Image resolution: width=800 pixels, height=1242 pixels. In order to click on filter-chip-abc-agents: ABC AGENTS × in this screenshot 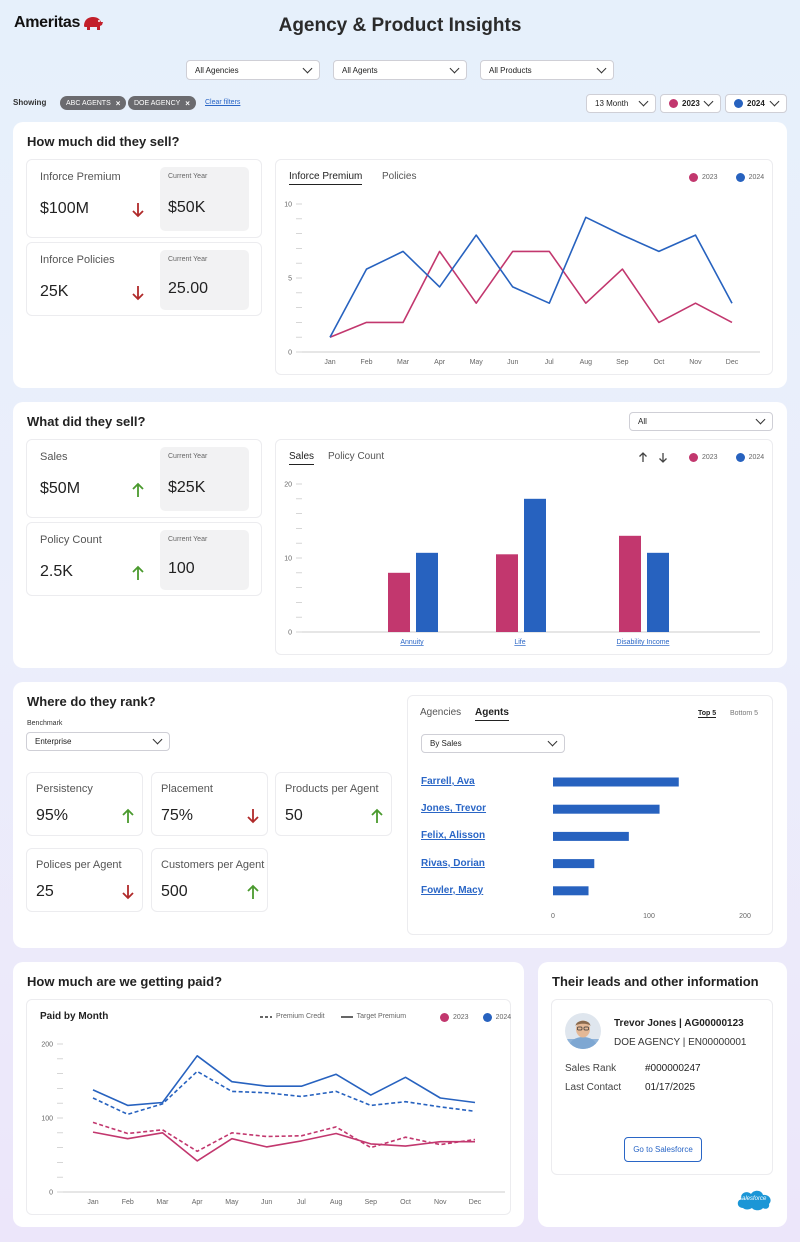, I will do `click(93, 103)`.